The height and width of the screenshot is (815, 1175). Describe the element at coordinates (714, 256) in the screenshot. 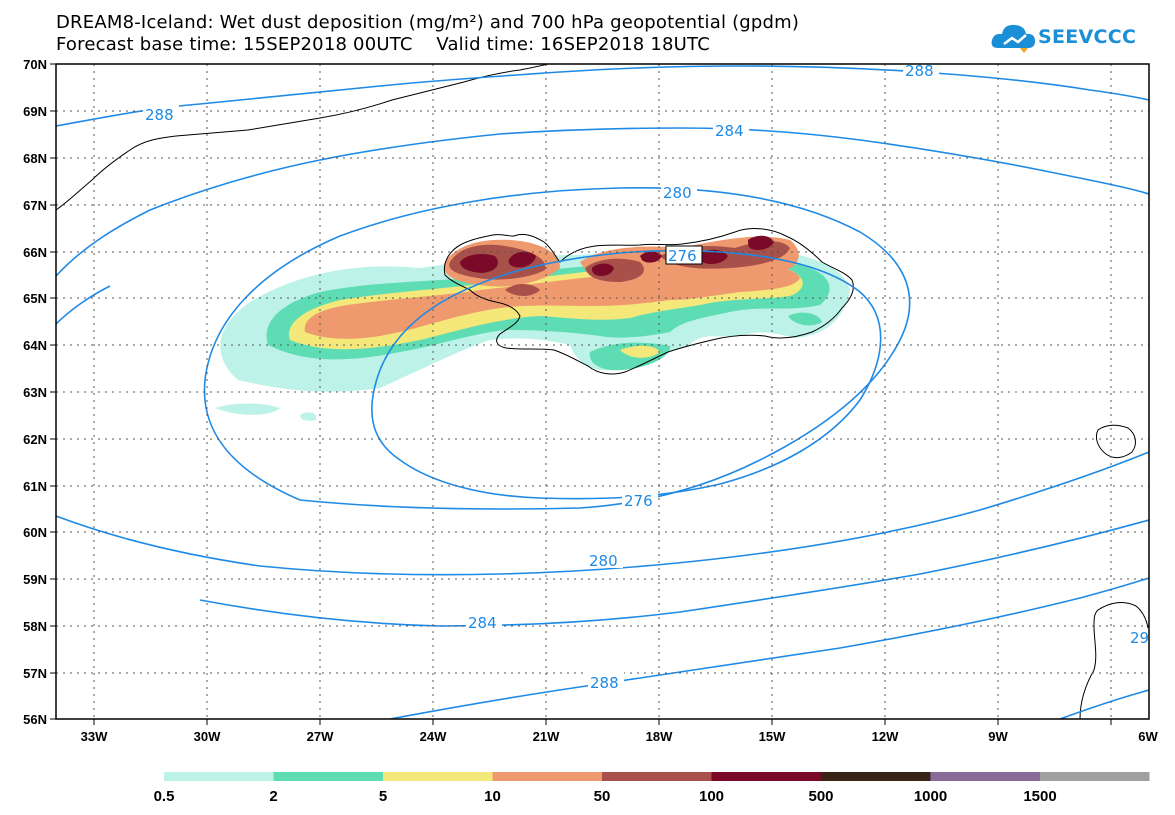

I see `dust-band-100-ne` at that location.